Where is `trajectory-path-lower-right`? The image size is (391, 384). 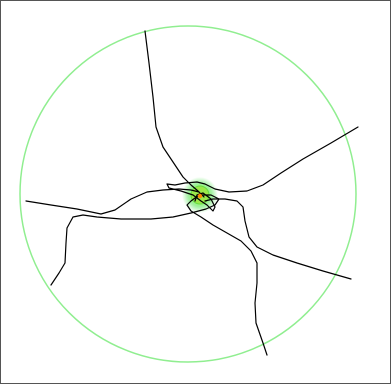 trajectory-path-lower-right is located at coordinates (278, 239).